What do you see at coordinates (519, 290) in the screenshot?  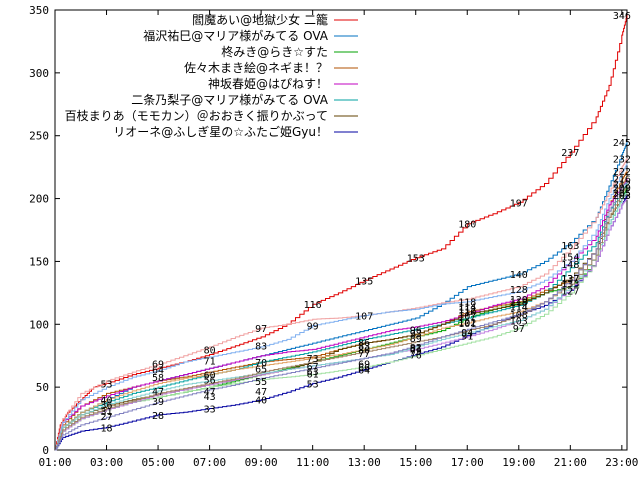 I see `data-label: 128` at bounding box center [519, 290].